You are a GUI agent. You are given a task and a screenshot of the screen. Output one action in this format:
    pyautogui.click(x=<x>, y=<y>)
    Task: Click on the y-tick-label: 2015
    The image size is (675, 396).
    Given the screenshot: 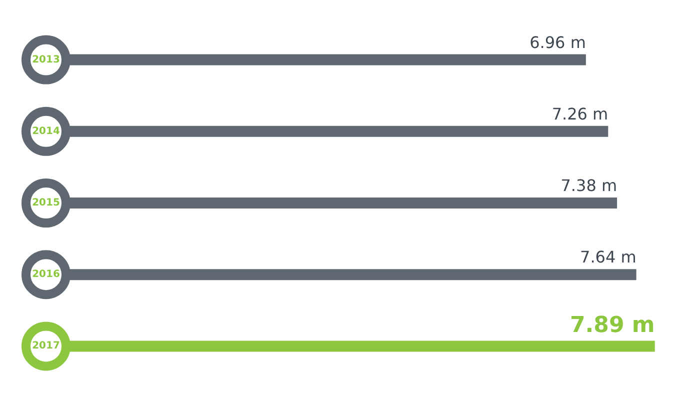 What is the action you would take?
    pyautogui.click(x=46, y=203)
    